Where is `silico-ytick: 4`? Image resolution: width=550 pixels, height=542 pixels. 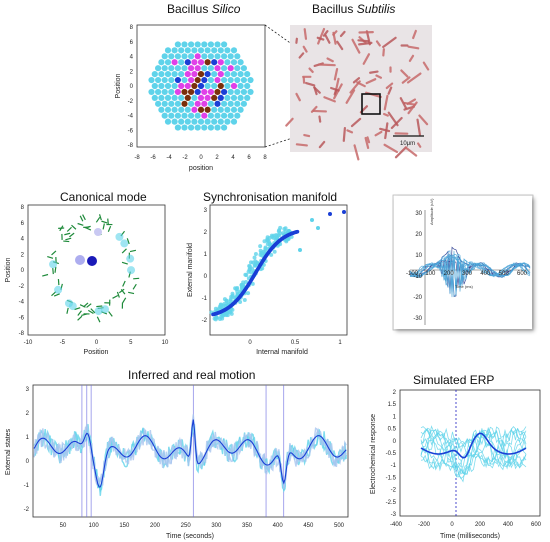
silico-ytick: 4 is located at coordinates (132, 58).